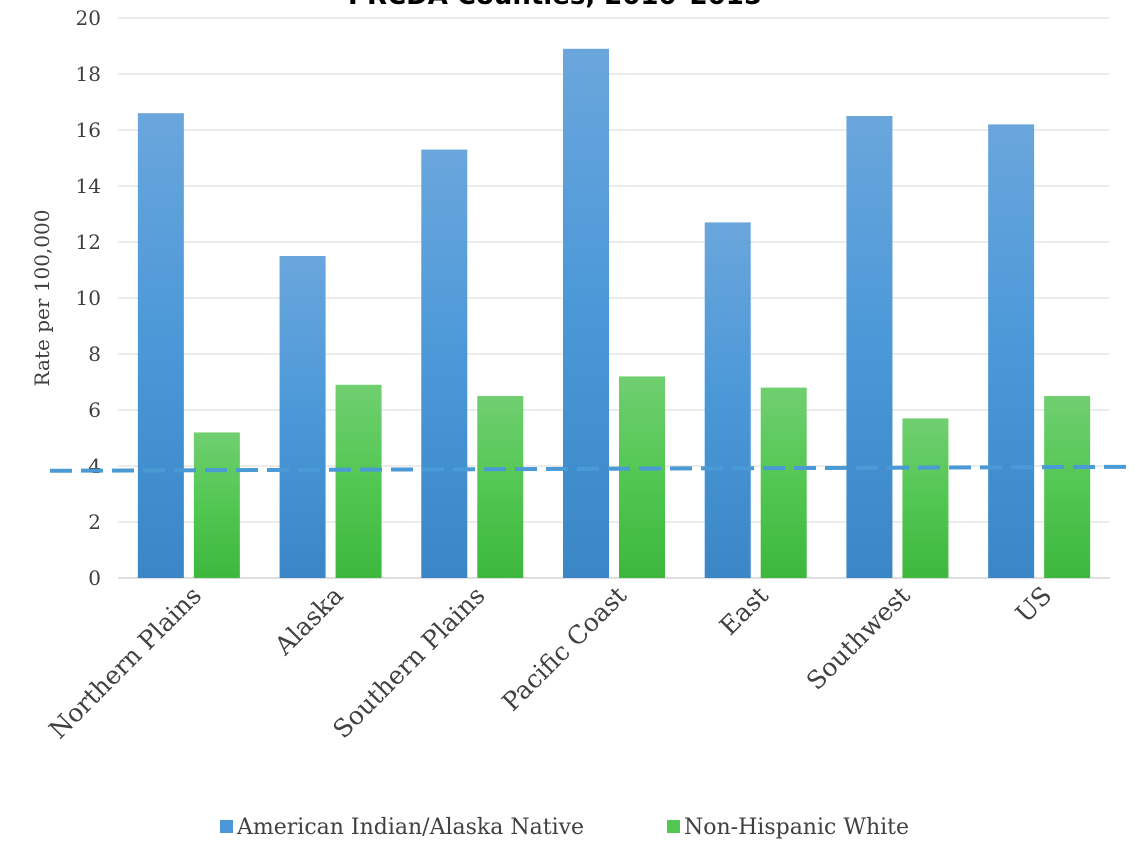 The width and height of the screenshot is (1134, 841). What do you see at coordinates (88, 186) in the screenshot?
I see `y-tick-label: 14` at bounding box center [88, 186].